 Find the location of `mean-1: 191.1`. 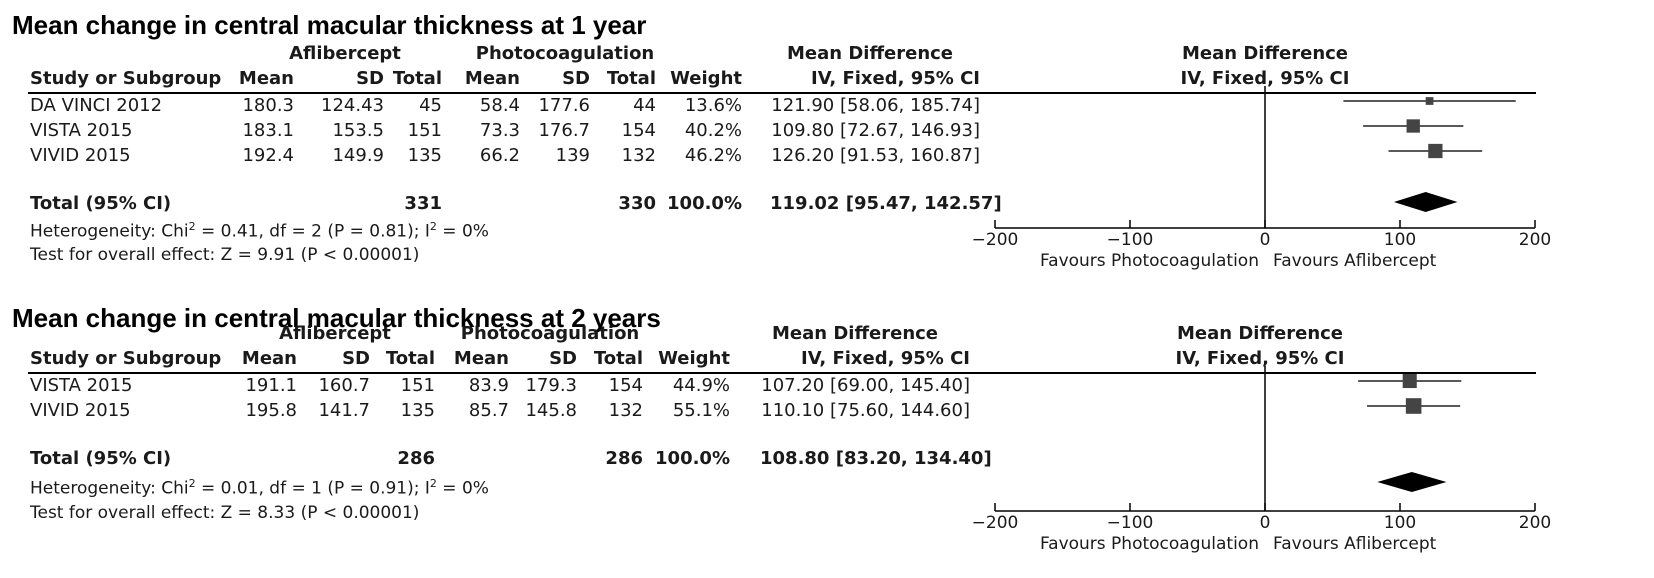

mean-1: 191.1 is located at coordinates (271, 385).